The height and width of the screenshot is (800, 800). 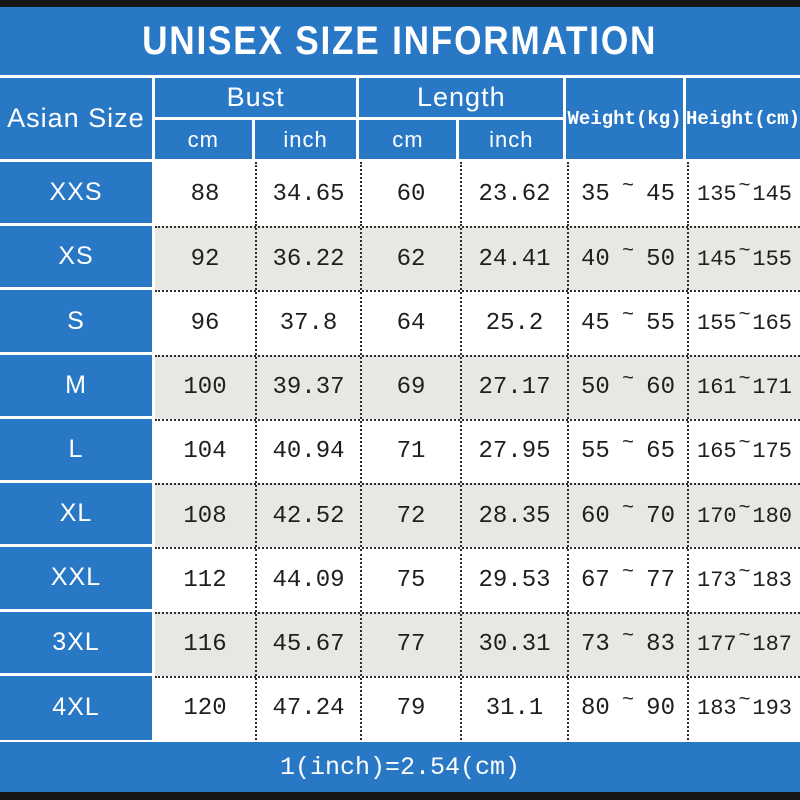 What do you see at coordinates (410, 259) in the screenshot?
I see `length-cm-cell: 62` at bounding box center [410, 259].